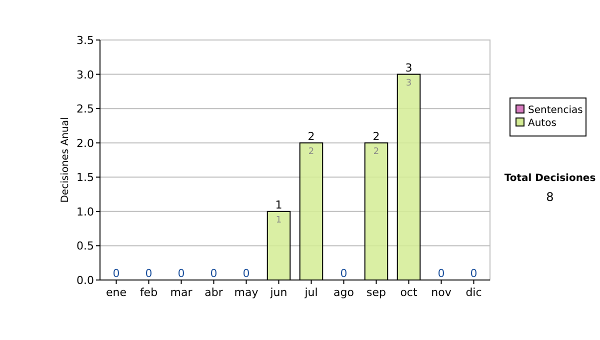  Describe the element at coordinates (85, 143) in the screenshot. I see `y-tick-label: 2.0` at that location.